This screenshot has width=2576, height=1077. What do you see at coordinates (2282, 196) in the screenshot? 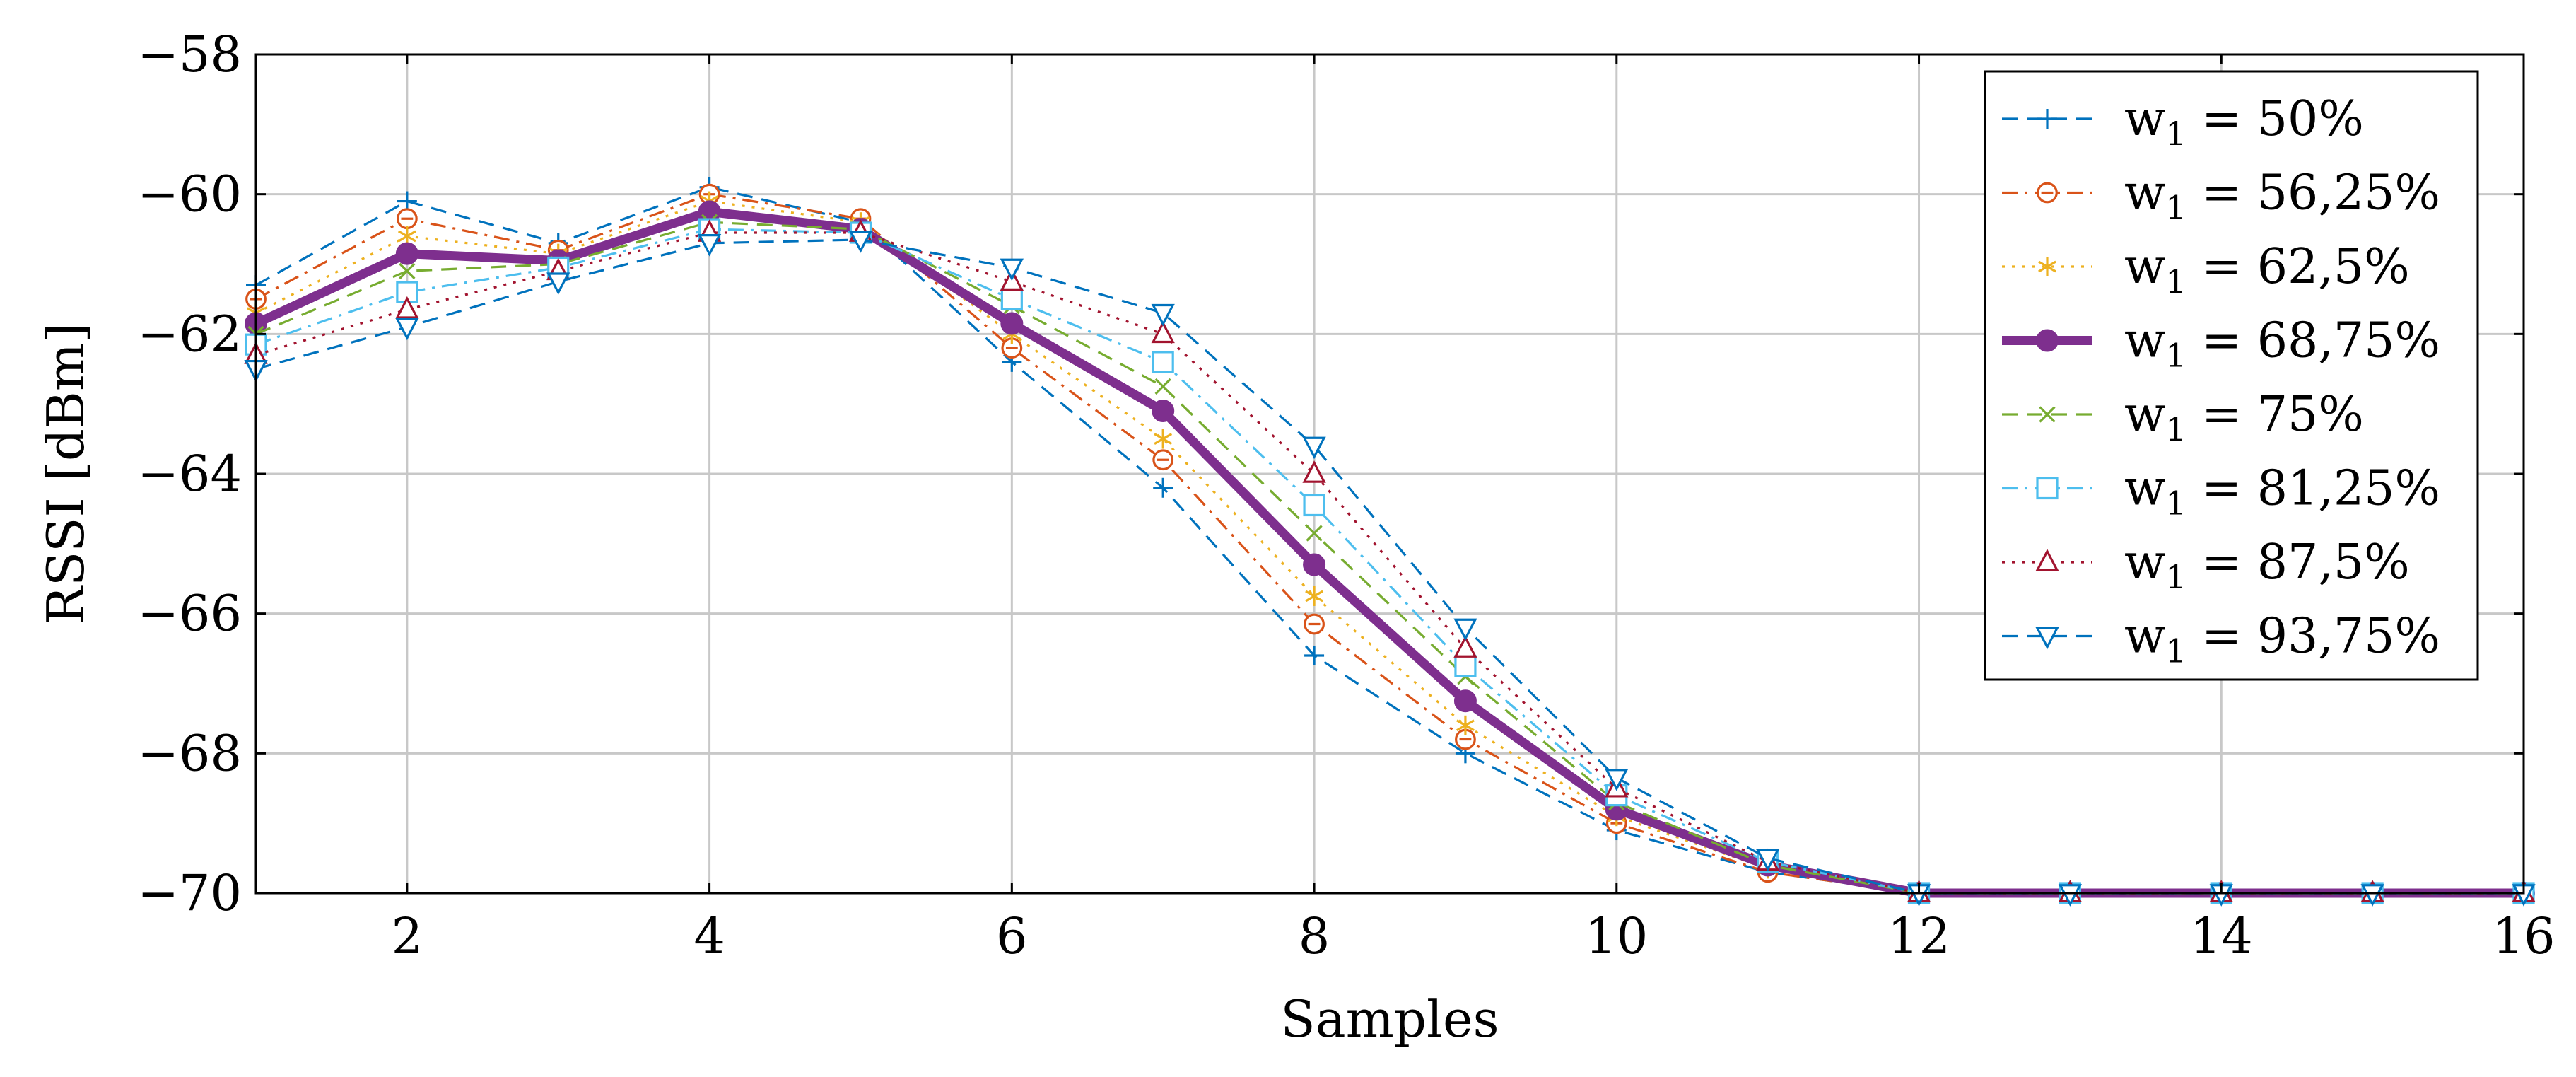
I see `legend-label: w1 = 56,25%` at bounding box center [2282, 196].